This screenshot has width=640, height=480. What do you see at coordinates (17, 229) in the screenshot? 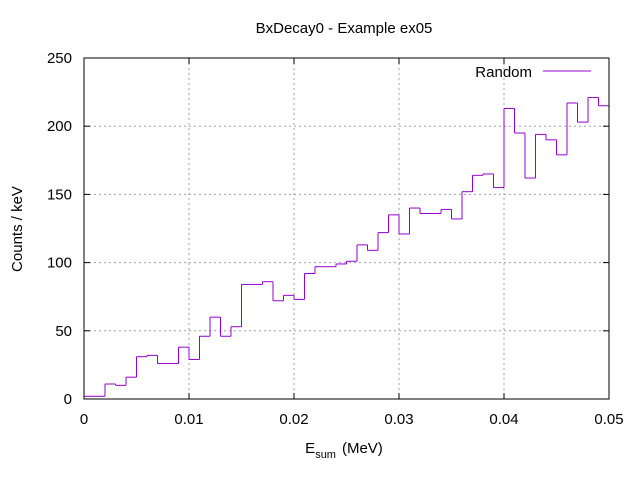
I see `y-axis-label: Counts / keV` at bounding box center [17, 229].